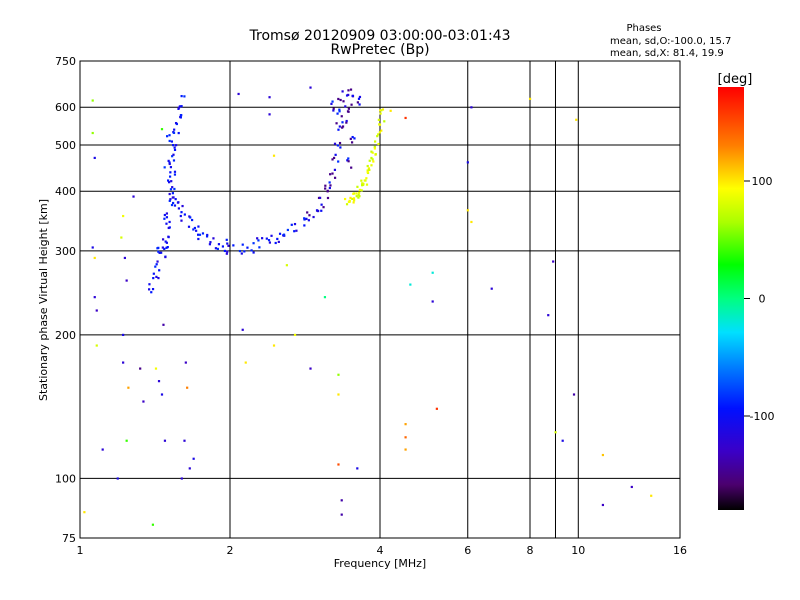 The height and width of the screenshot is (600, 800). Describe the element at coordinates (382, 550) in the screenshot. I see `x-axis-ticks: 1 2 4 6 8 10 16` at that location.